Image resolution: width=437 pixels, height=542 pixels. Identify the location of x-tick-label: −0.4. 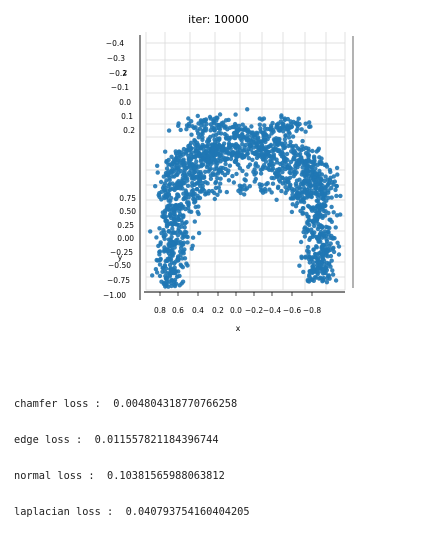
(272, 310).